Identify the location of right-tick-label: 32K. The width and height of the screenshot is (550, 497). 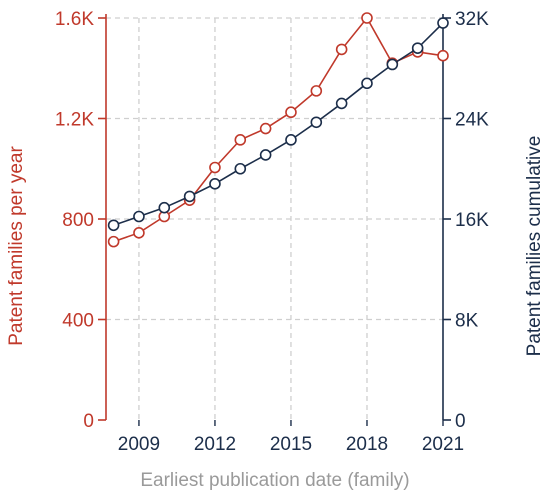
(472, 19).